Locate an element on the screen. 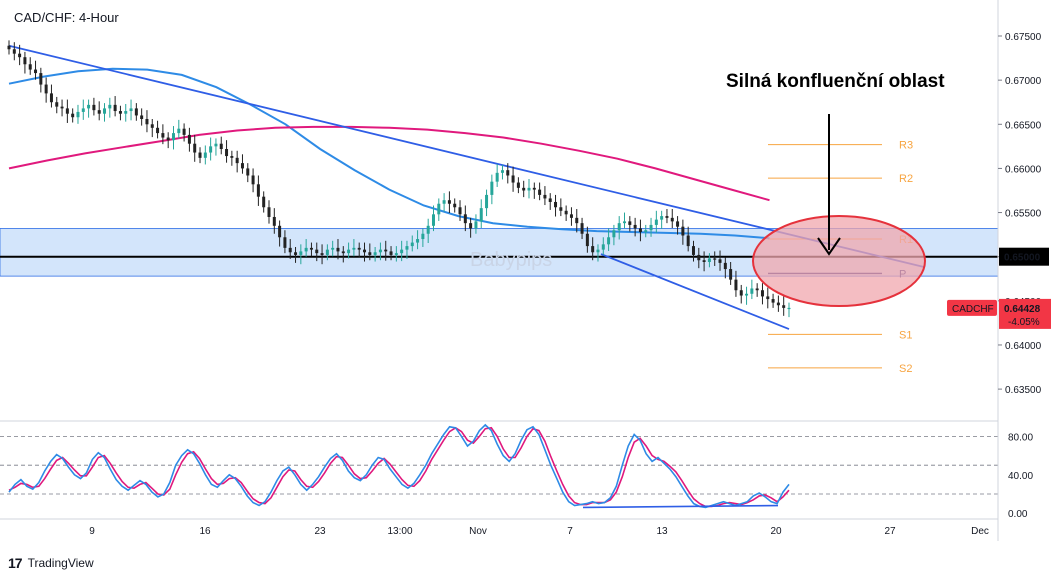 This screenshot has width=1064, height=580. symbol-tag-text: CADCHF is located at coordinates (973, 309).